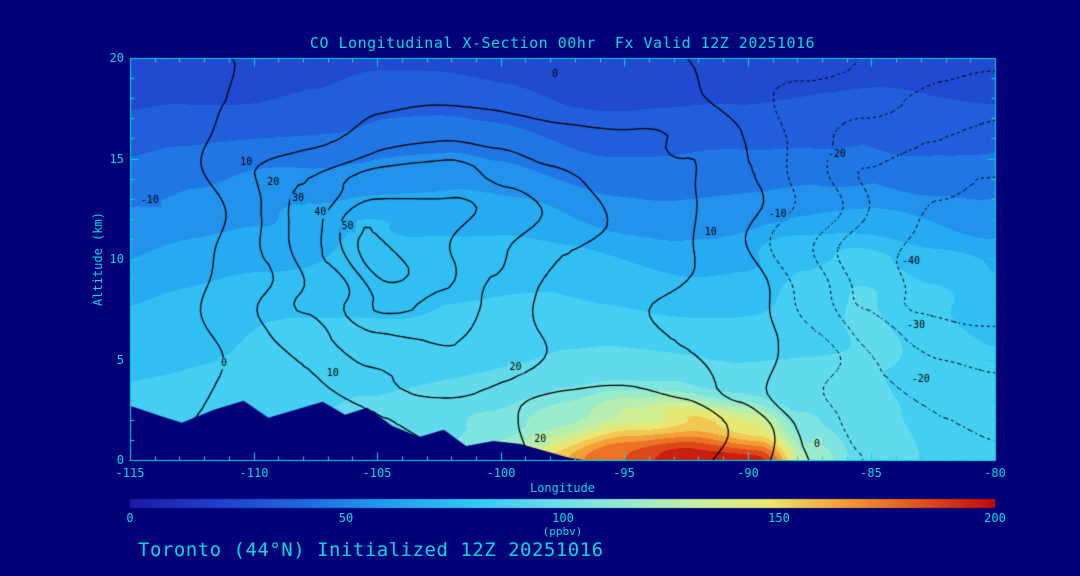  What do you see at coordinates (116, 259) in the screenshot?
I see `y-tick-label: 10` at bounding box center [116, 259].